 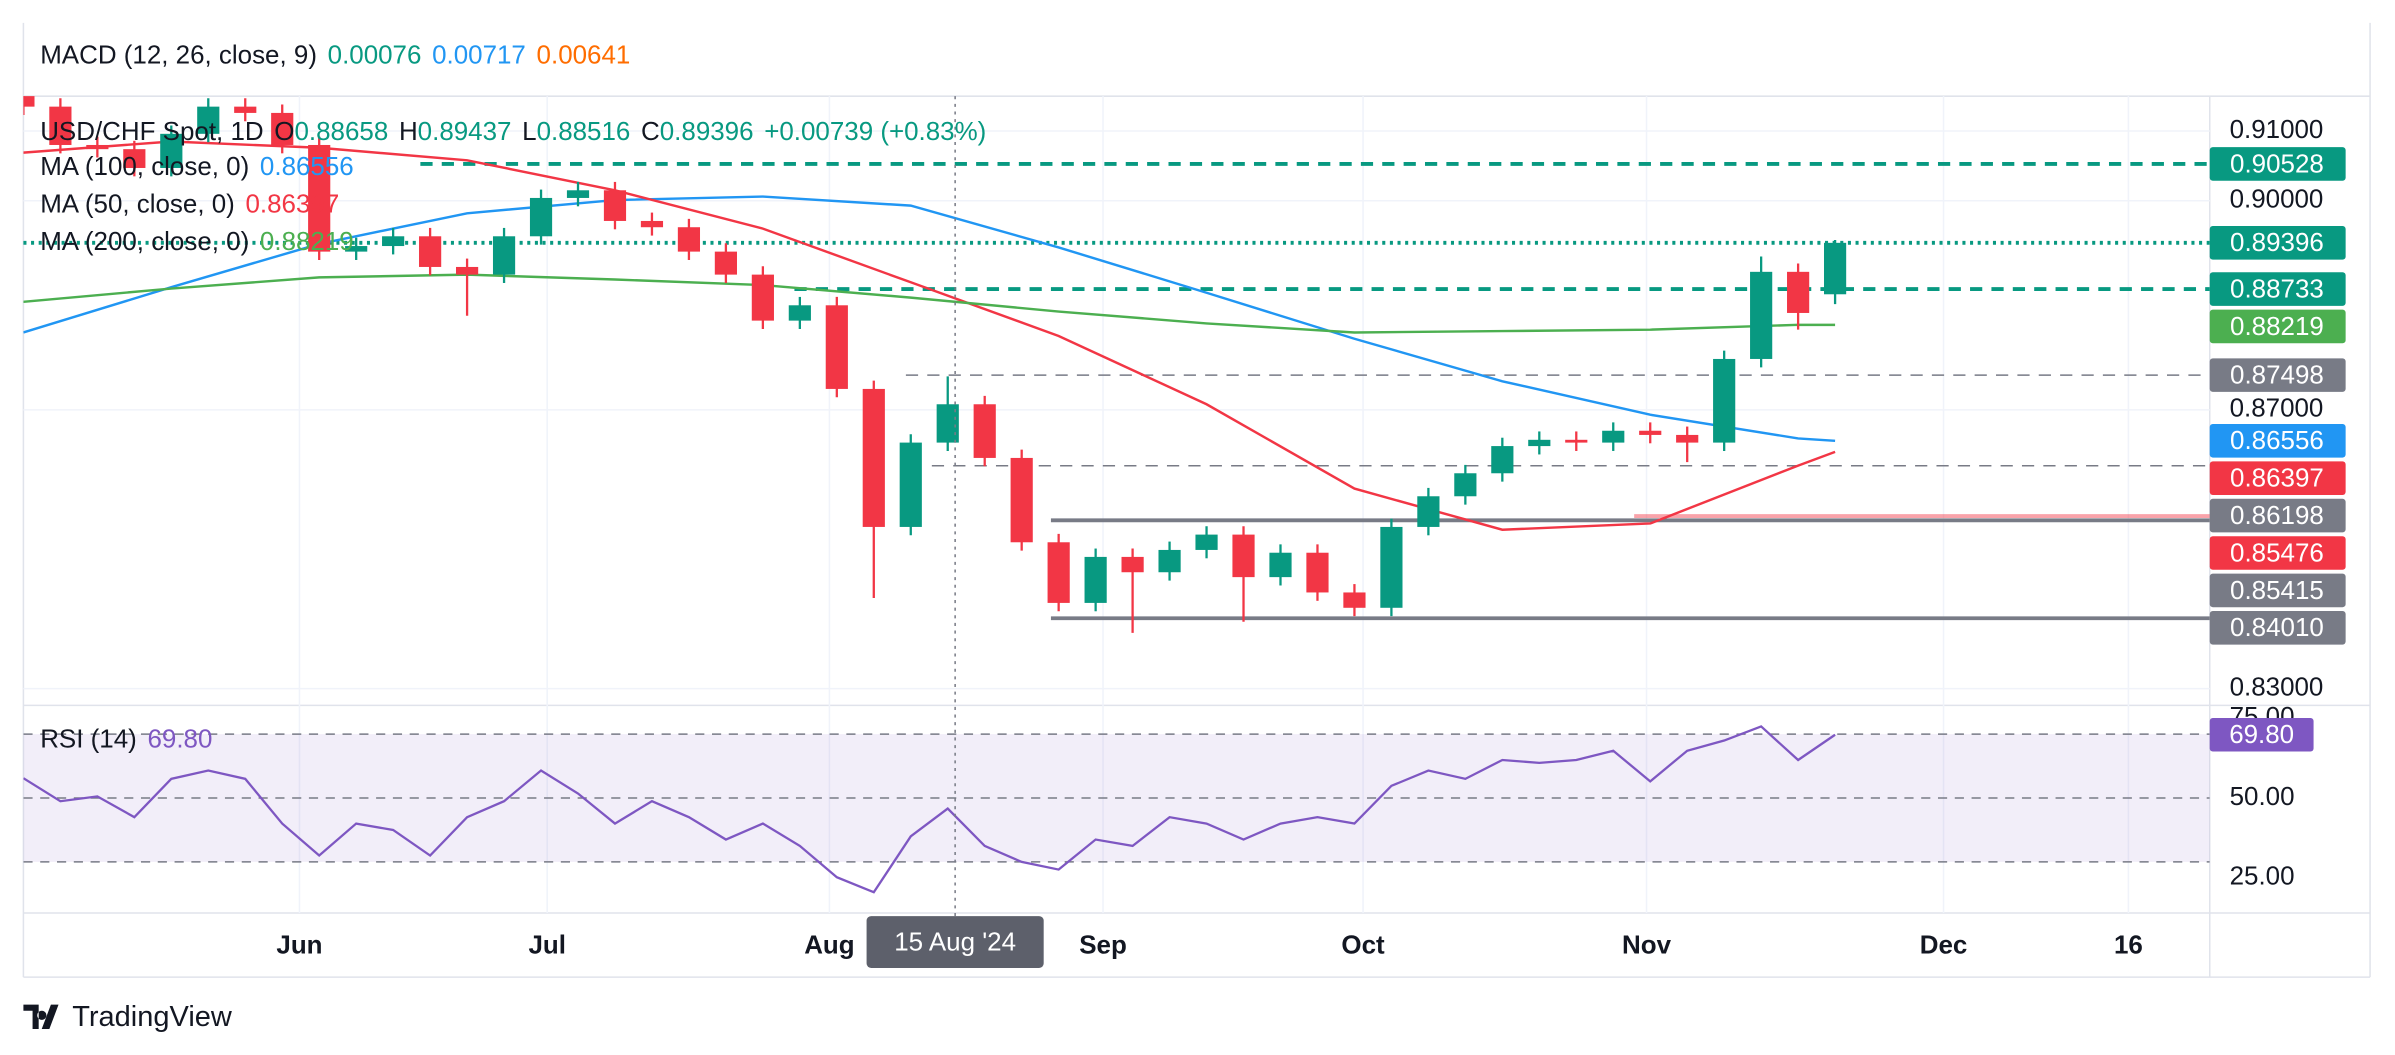 I want to click on price-tag-label: 0.85415, so click(x=2277, y=591).